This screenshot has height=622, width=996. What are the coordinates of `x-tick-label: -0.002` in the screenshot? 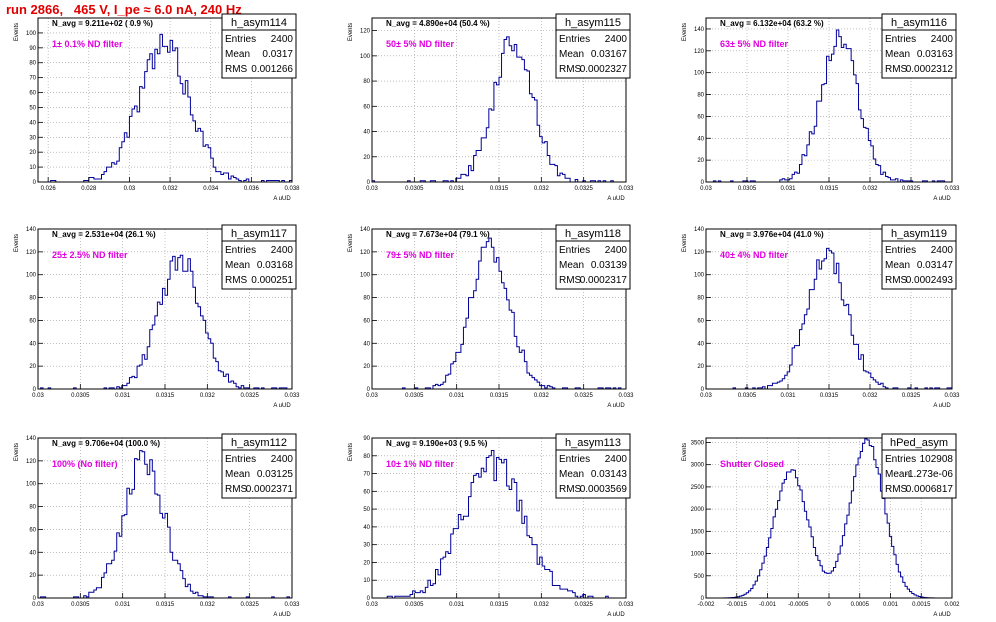 It's located at (706, 605).